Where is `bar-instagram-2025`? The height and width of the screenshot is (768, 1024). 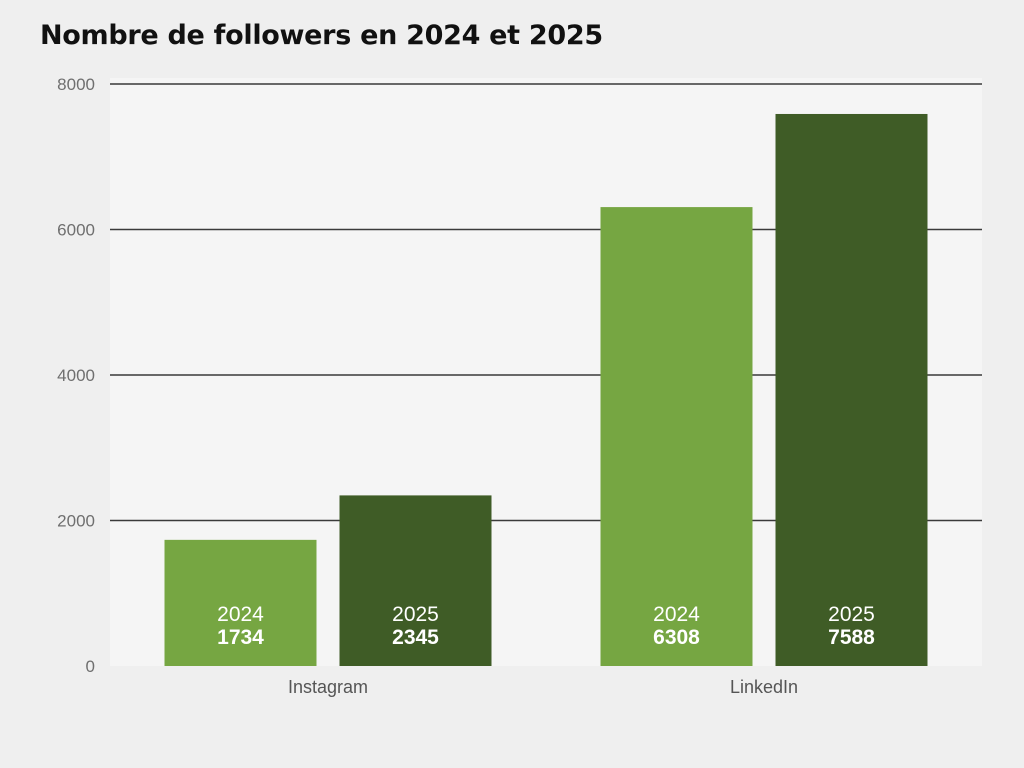
bar-instagram-2025 is located at coordinates (415, 580).